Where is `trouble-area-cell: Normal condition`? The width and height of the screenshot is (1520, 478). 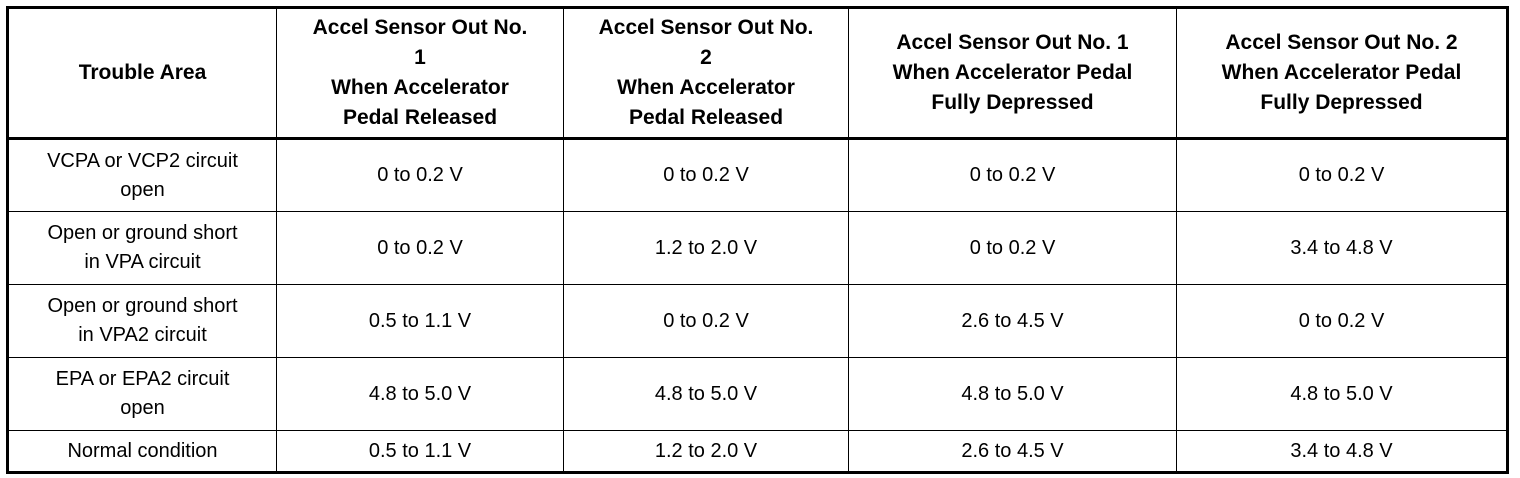
trouble-area-cell: Normal condition is located at coordinates (142, 451).